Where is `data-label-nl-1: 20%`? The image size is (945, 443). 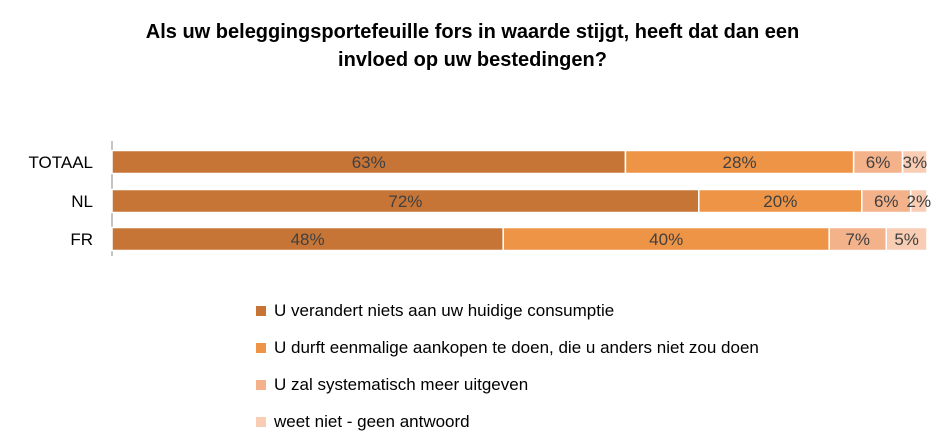
data-label-nl-1: 20% is located at coordinates (780, 201).